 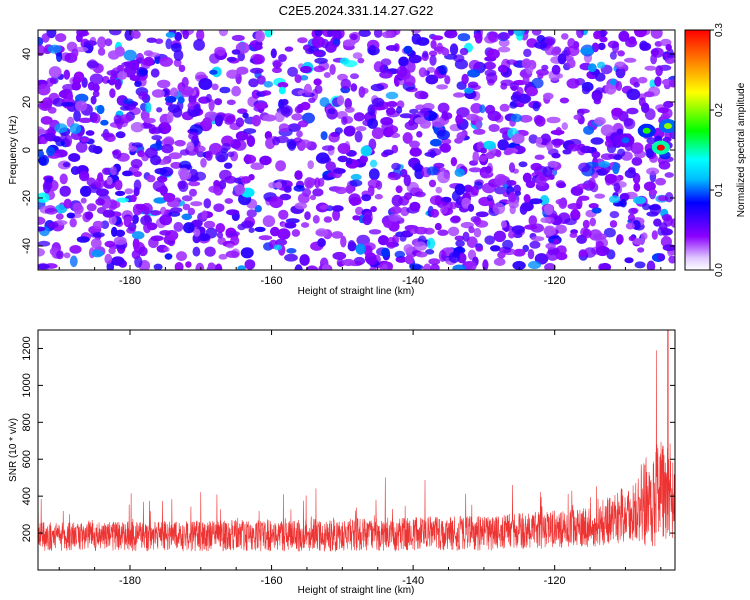 I want to click on x-tick-label: -180, so click(x=130, y=581).